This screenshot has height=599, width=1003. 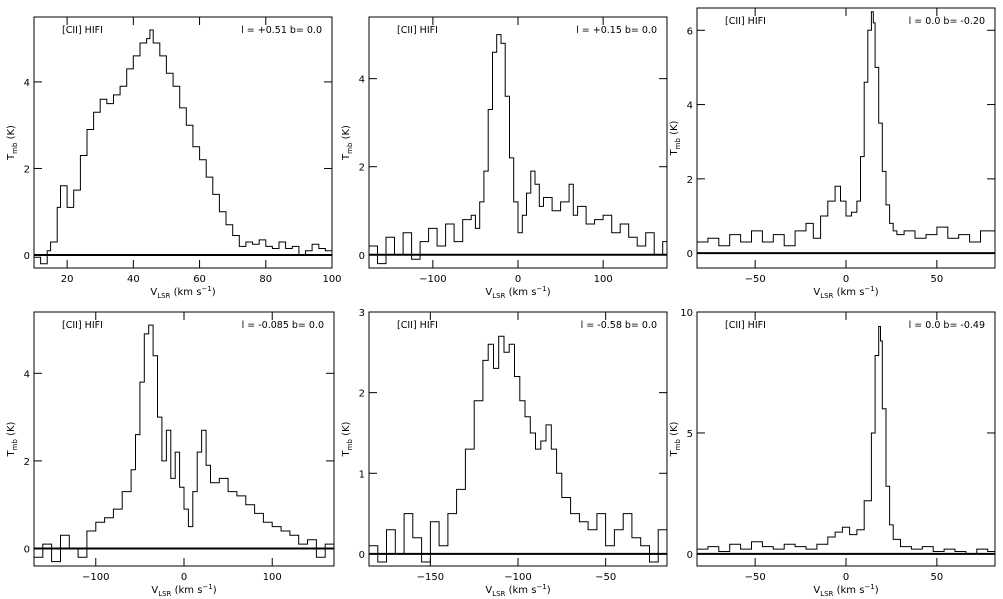 What do you see at coordinates (690, 434) in the screenshot?
I see `y-tick-label: 5` at bounding box center [690, 434].